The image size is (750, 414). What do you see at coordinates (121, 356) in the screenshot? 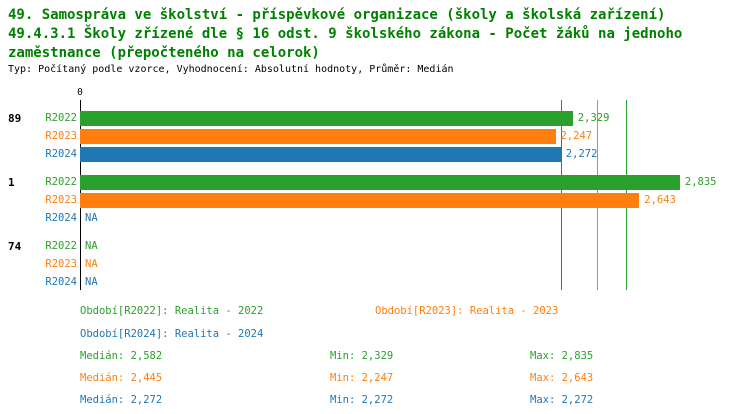
I see `stat-median-row-0: Medián: 2,582` at bounding box center [121, 356].